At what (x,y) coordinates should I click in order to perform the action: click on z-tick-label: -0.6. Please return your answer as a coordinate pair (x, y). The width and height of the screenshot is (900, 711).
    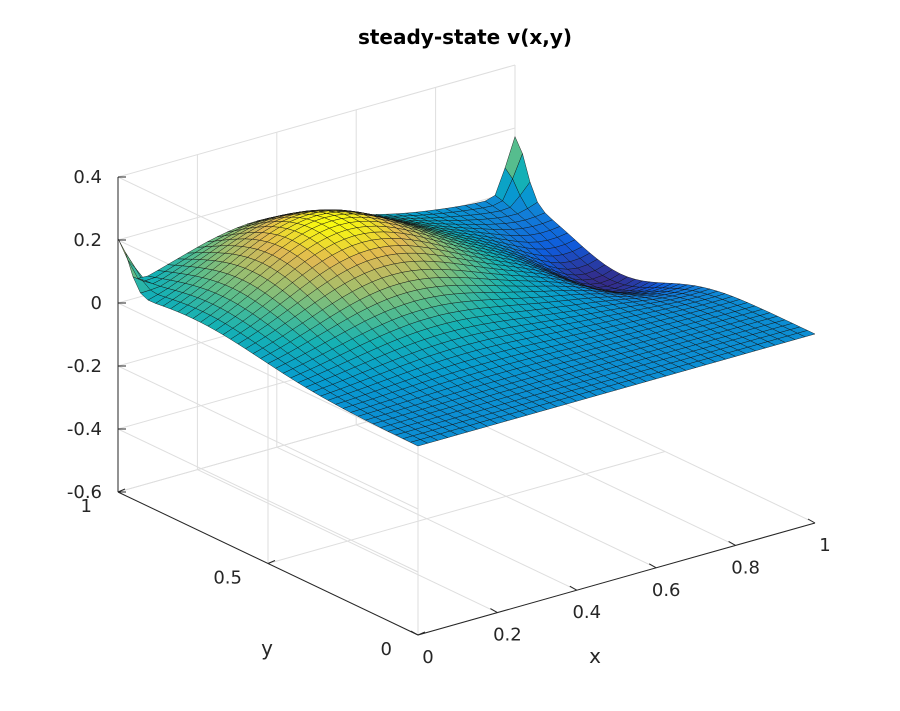
    Looking at the image, I should click on (84, 492).